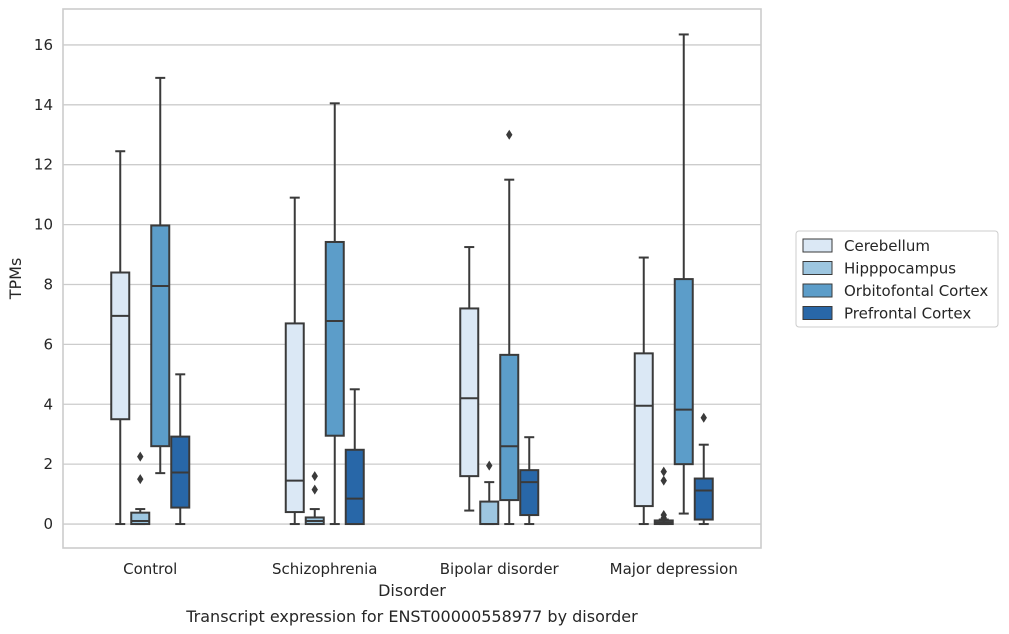 The height and width of the screenshot is (634, 1009). I want to click on legend-label: Orbitofontal Cortex, so click(916, 291).